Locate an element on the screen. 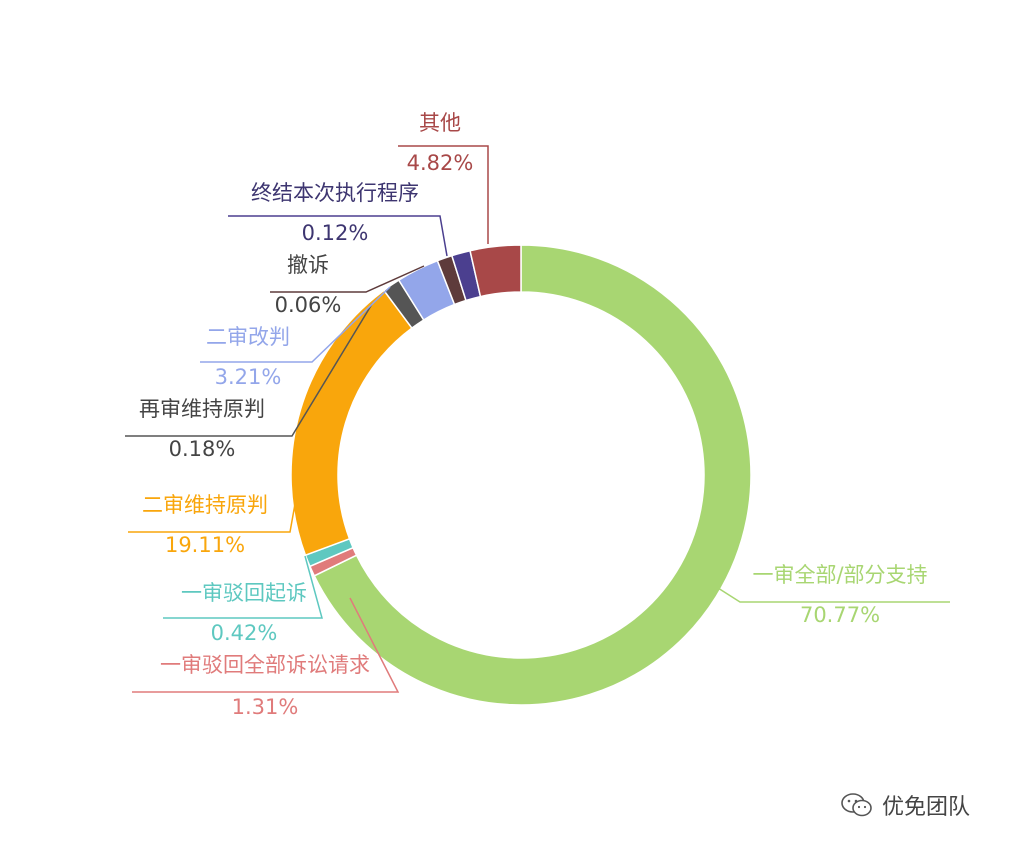 Image resolution: width=1020 pixels, height=850 pixels. slice-label-7: 终结本次执行程序 is located at coordinates (335, 193).